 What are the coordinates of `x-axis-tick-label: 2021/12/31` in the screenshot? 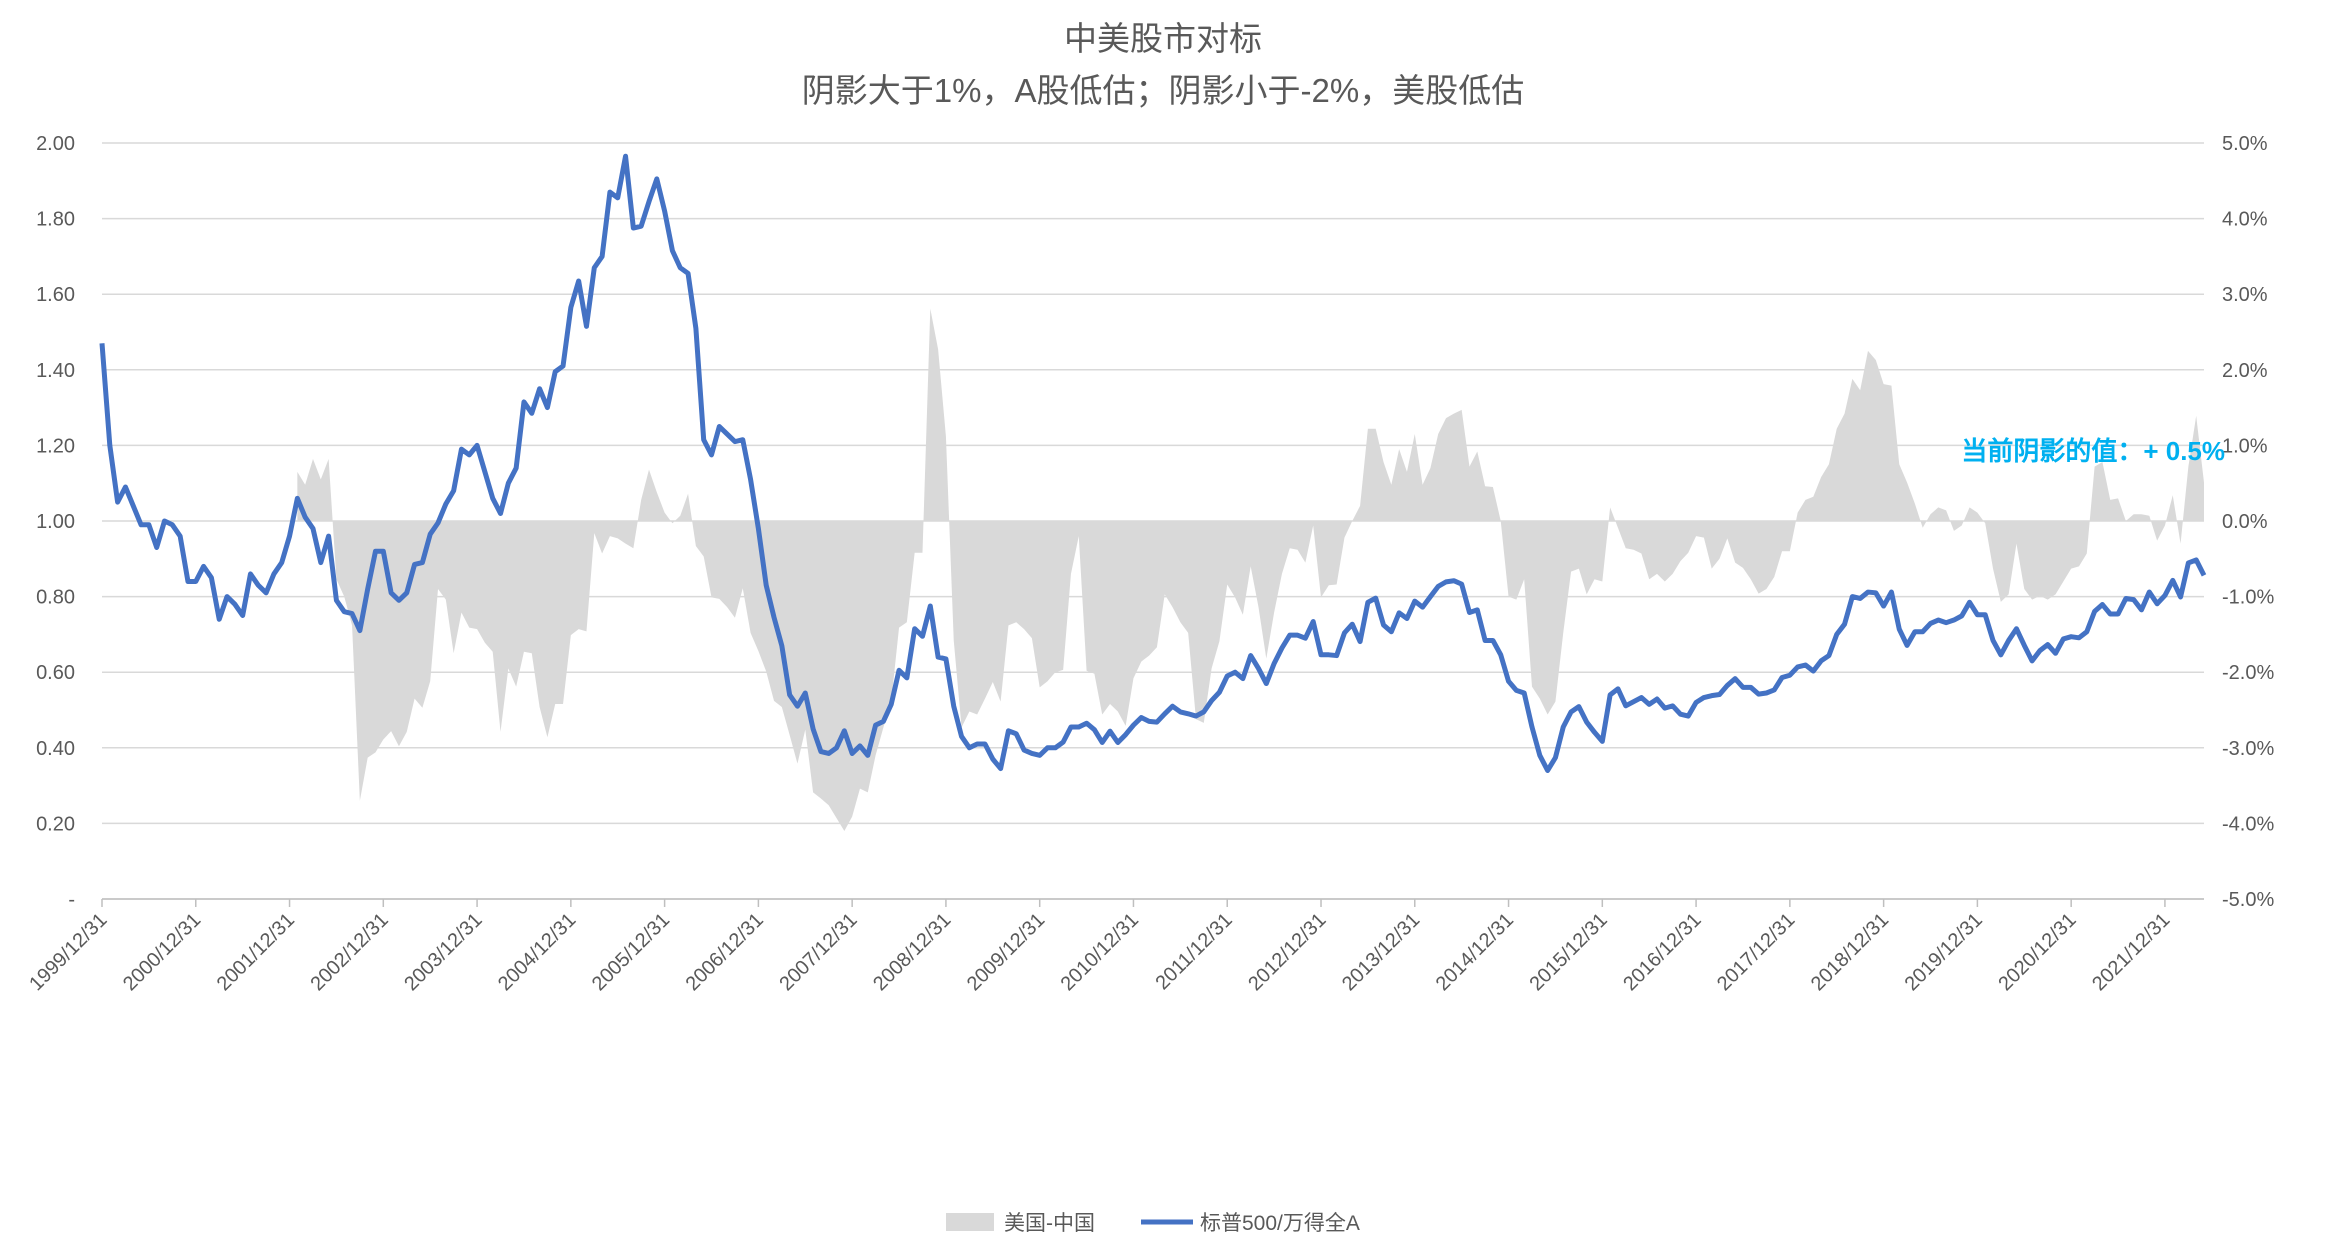 It's located at (2131, 952).